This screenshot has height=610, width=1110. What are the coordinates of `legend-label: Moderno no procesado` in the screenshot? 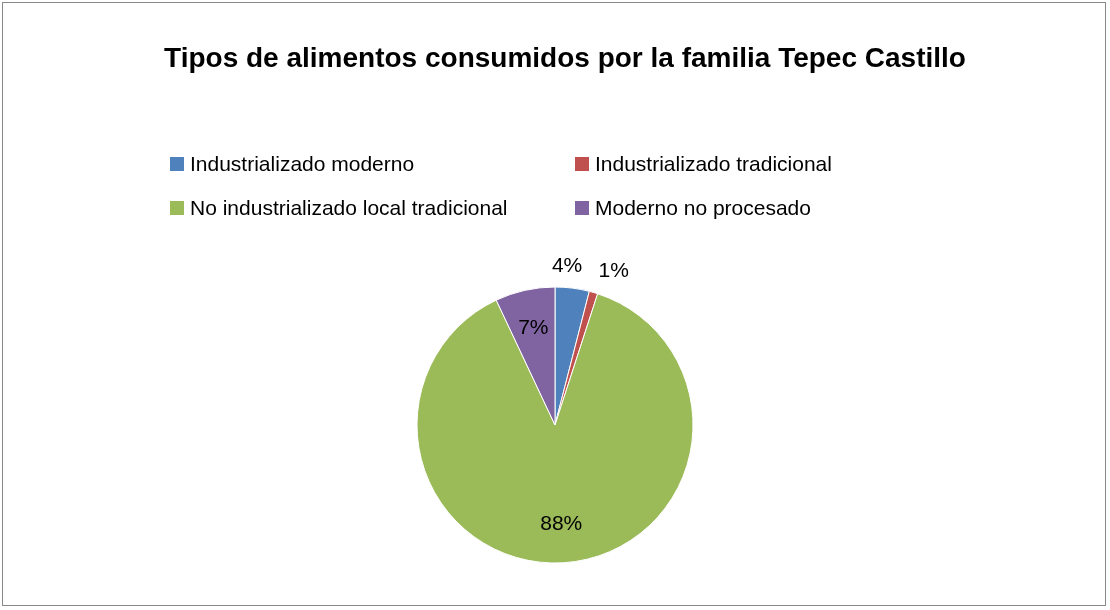 It's located at (703, 208).